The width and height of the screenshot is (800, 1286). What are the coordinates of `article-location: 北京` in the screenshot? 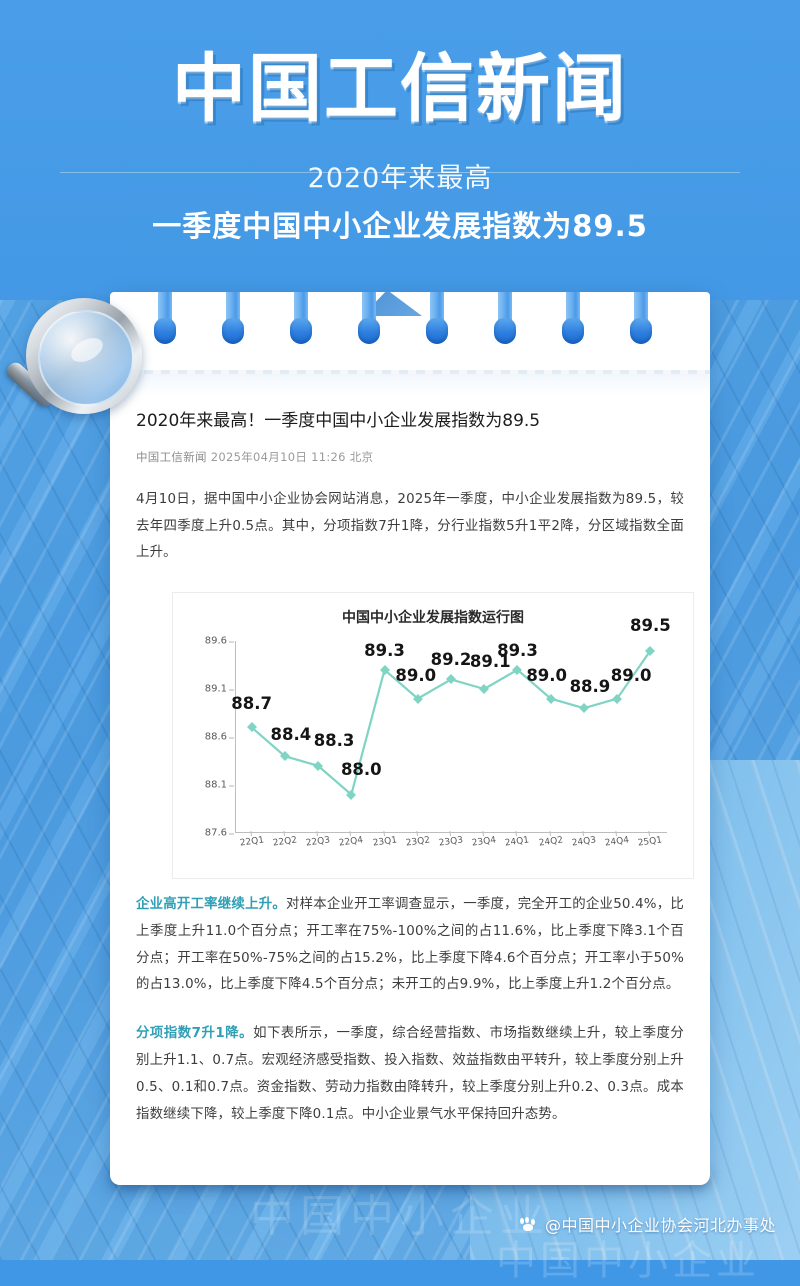 It's located at (361, 456).